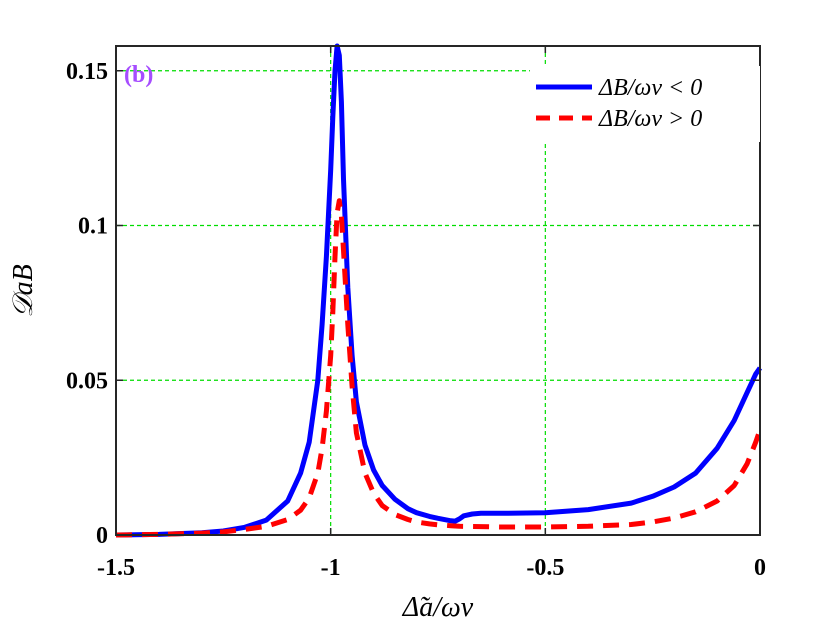  I want to click on legend-label-series-1: ΔB/ων < 0, so click(650, 88).